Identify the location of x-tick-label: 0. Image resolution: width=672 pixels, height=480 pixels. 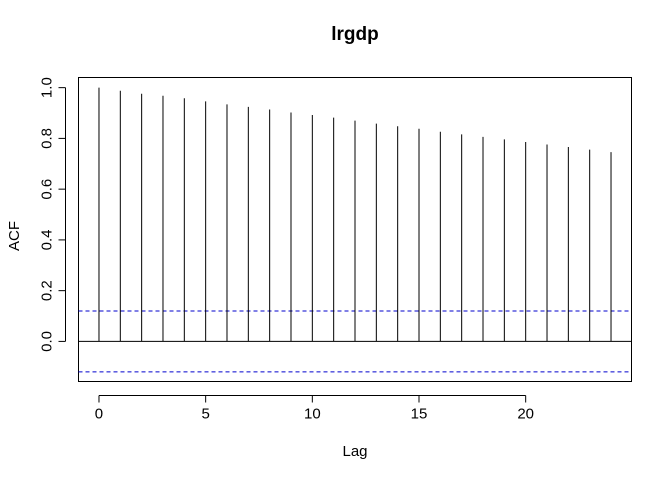
(99, 414).